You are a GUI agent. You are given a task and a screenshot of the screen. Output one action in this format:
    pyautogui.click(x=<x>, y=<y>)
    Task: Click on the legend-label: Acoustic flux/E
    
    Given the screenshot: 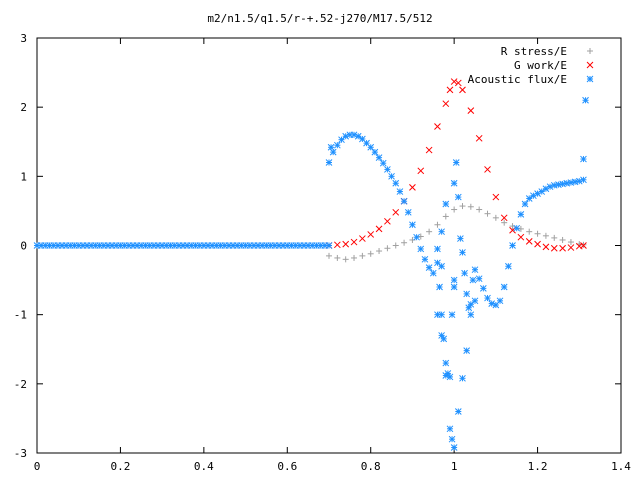 What is the action you would take?
    pyautogui.click(x=517, y=79)
    